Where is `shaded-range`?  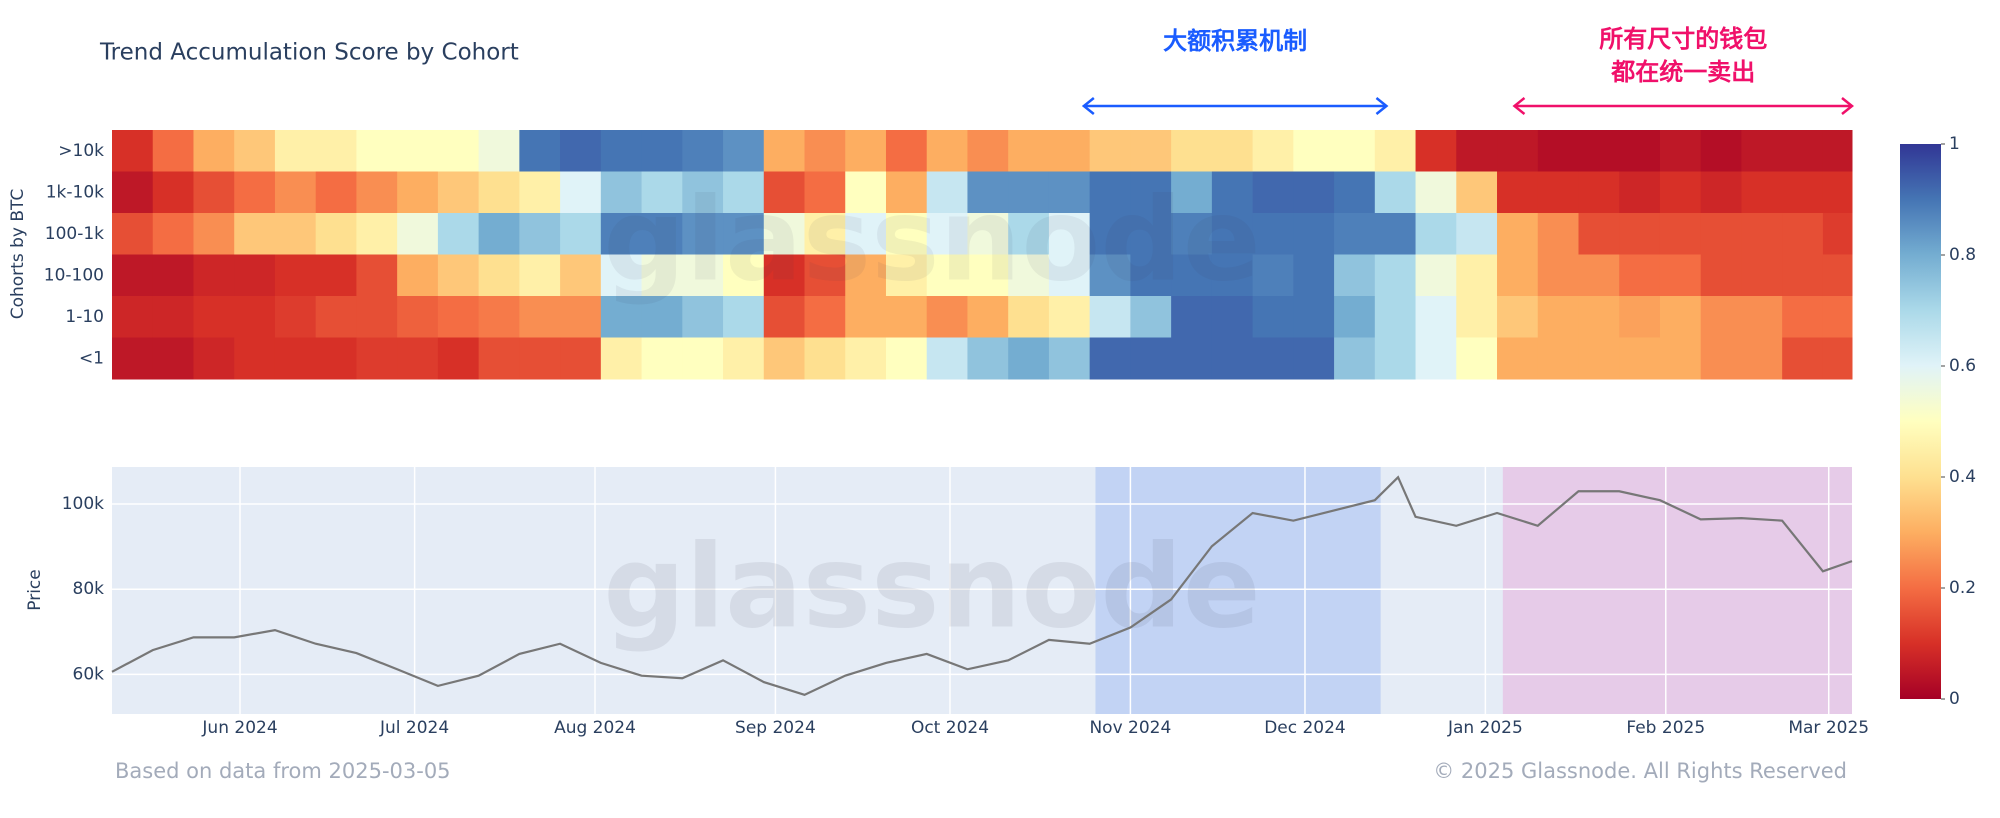 shaded-range is located at coordinates (1238, 590).